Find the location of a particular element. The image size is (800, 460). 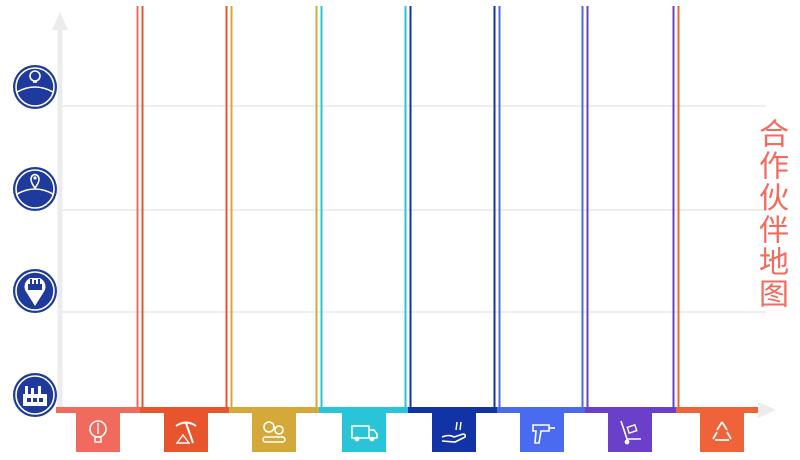

x-axis-arrow is located at coordinates (767, 410).